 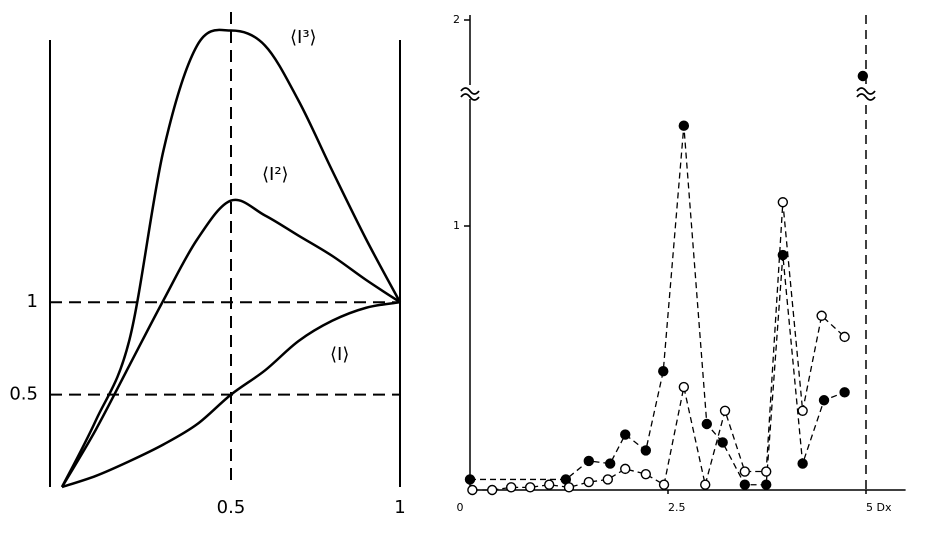 I want to click on curve, so click(x=231, y=394).